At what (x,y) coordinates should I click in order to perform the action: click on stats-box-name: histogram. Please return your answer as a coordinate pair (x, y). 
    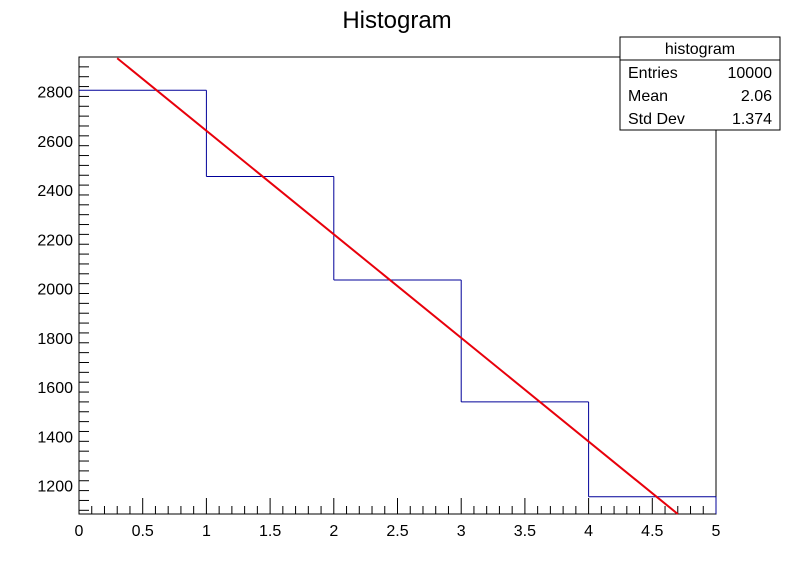
    Looking at the image, I should click on (700, 49).